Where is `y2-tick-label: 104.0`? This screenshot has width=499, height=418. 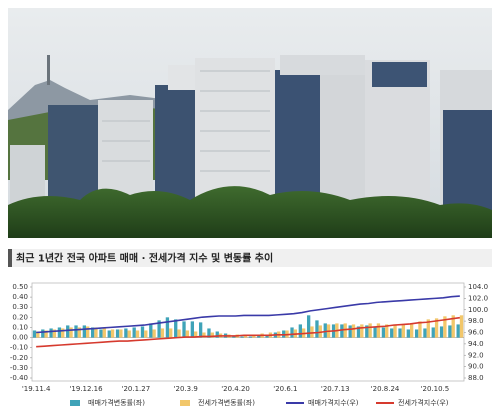
y2-tick-label: 104.0 is located at coordinates (478, 287).